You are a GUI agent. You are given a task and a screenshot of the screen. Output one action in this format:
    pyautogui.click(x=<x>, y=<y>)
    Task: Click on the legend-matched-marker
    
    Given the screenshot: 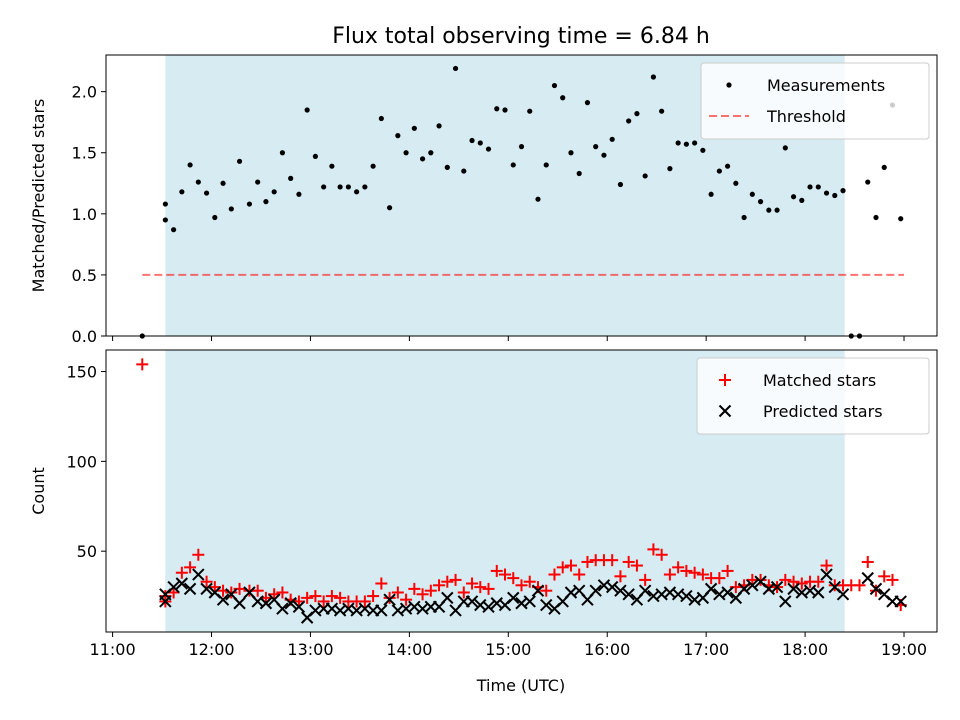 What is the action you would take?
    pyautogui.click(x=725, y=380)
    